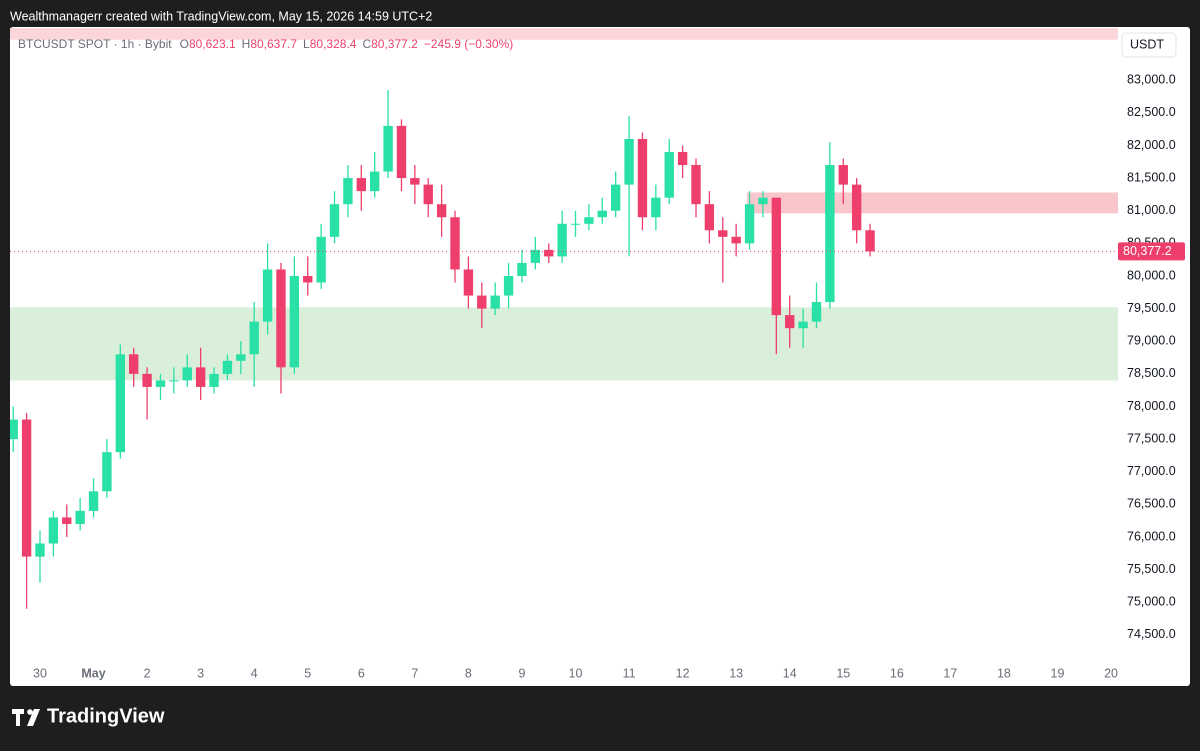 Image resolution: width=1200 pixels, height=751 pixels. What do you see at coordinates (1151, 112) in the screenshot?
I see `y-tick-label: 82,500.0` at bounding box center [1151, 112].